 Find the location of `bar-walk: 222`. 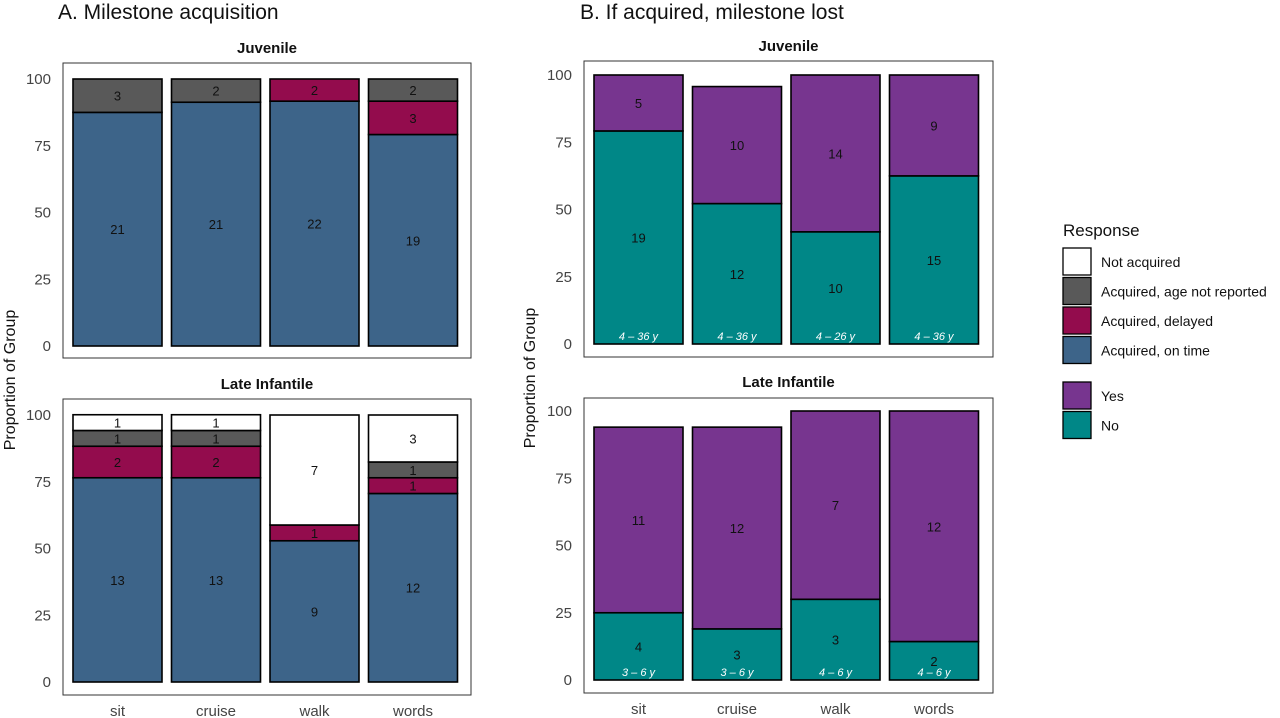

bar-walk: 222 is located at coordinates (314, 212).